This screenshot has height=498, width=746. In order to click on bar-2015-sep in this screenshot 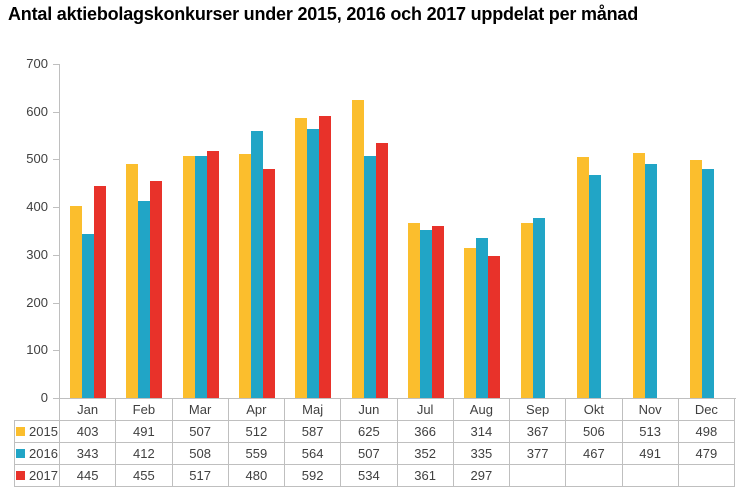, I will do `click(526, 310)`.